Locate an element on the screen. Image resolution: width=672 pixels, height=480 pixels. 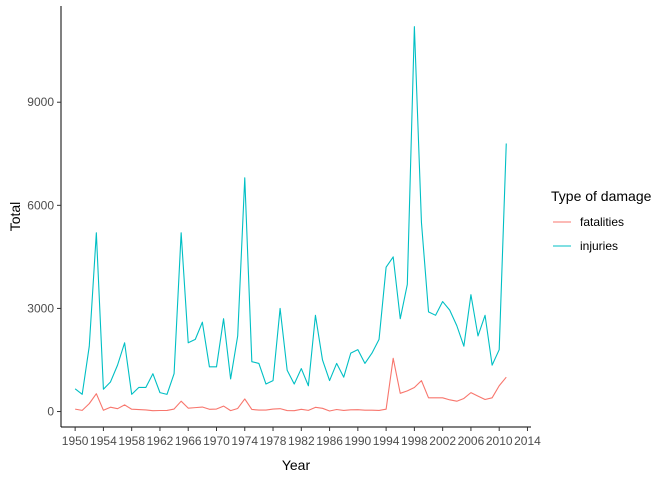
x-tick-label: 1978 is located at coordinates (273, 441).